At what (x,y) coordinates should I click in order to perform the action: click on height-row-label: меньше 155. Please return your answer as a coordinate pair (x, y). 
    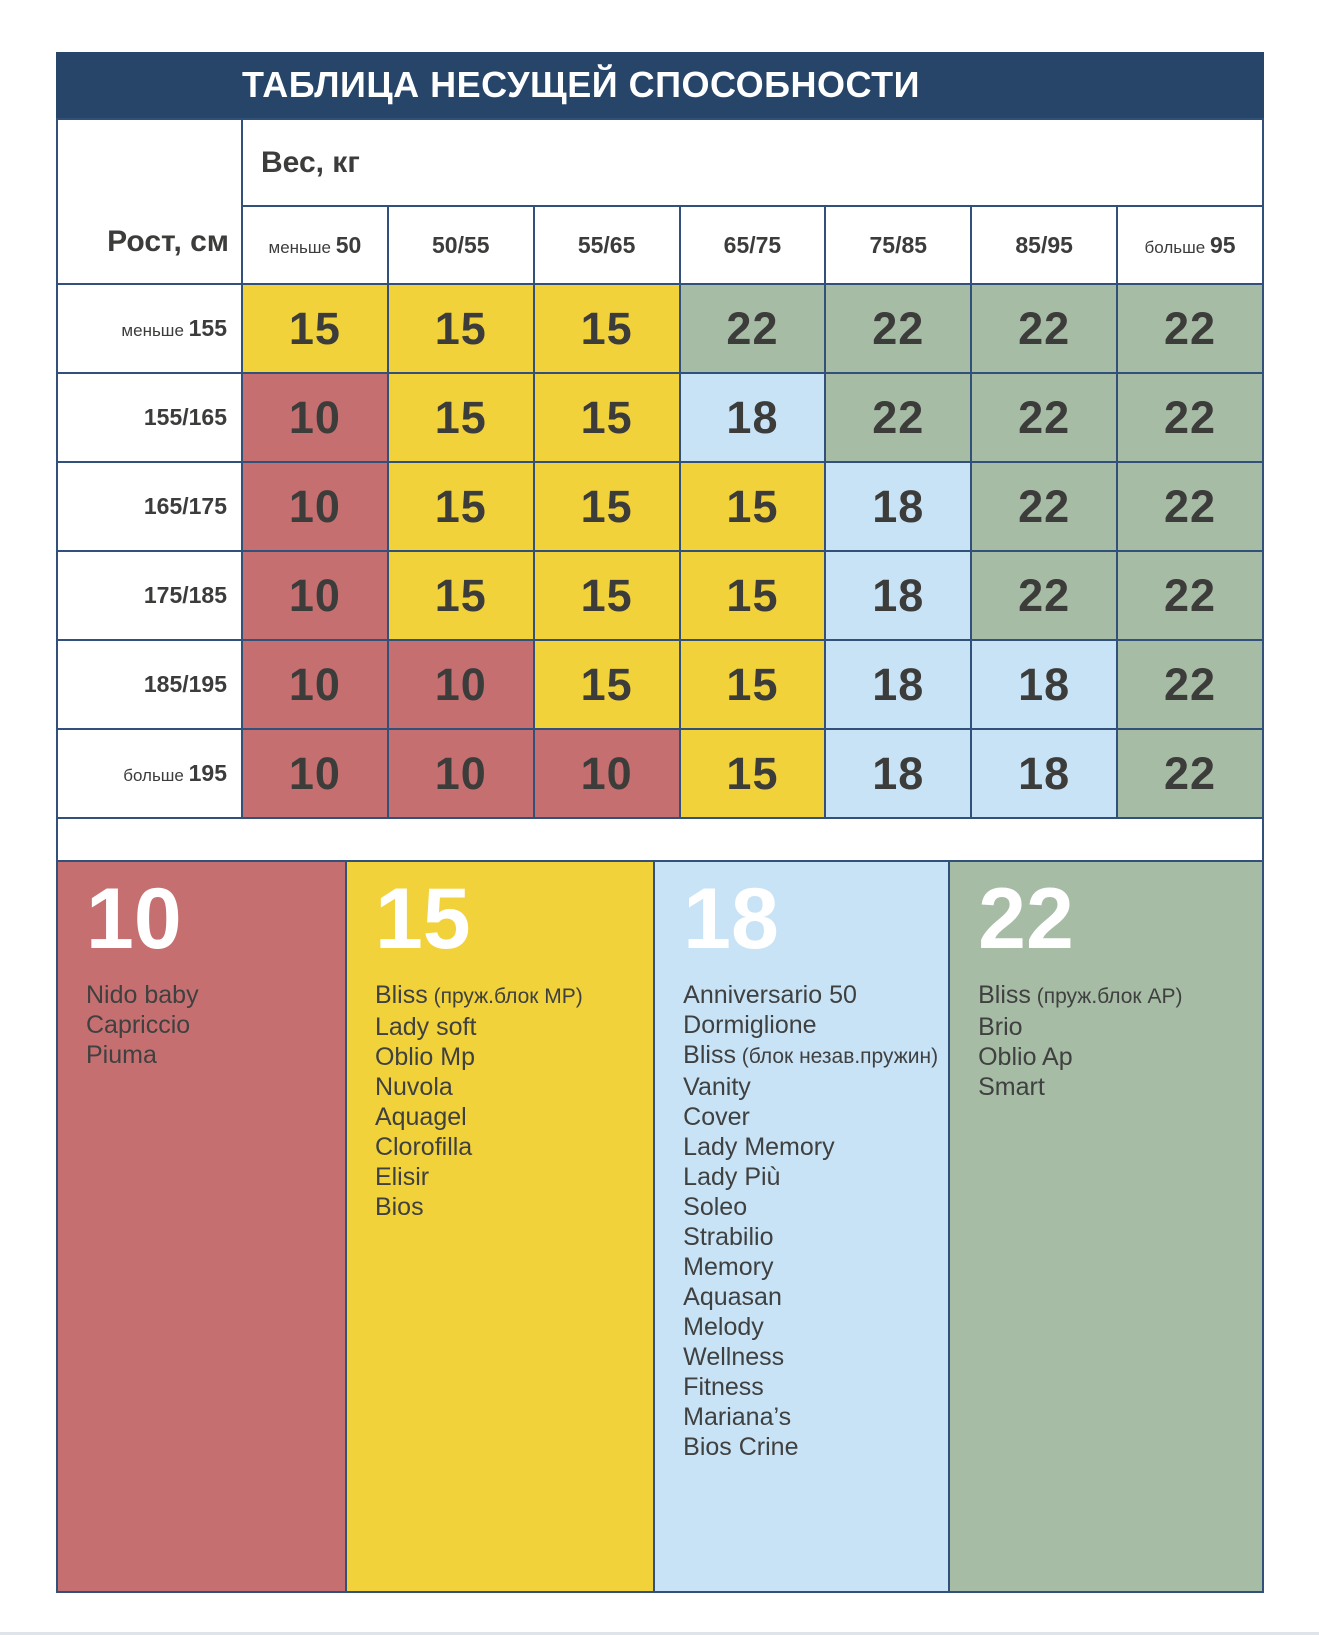
    Looking at the image, I should click on (149, 328).